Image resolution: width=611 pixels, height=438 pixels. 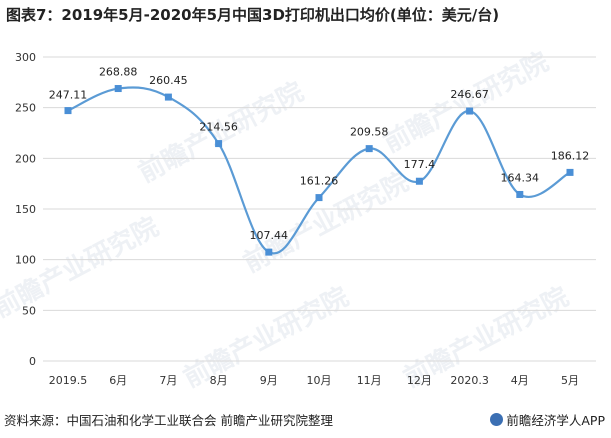 What do you see at coordinates (520, 177) in the screenshot?
I see `data-label: 164.34` at bounding box center [520, 177].